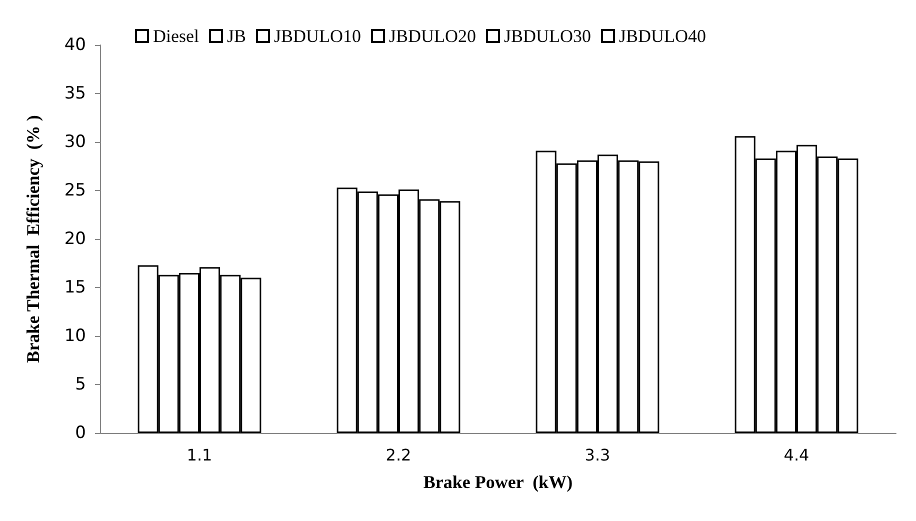 The image size is (916, 521). What do you see at coordinates (80, 384) in the screenshot?
I see `y-tick-label: 5` at bounding box center [80, 384].